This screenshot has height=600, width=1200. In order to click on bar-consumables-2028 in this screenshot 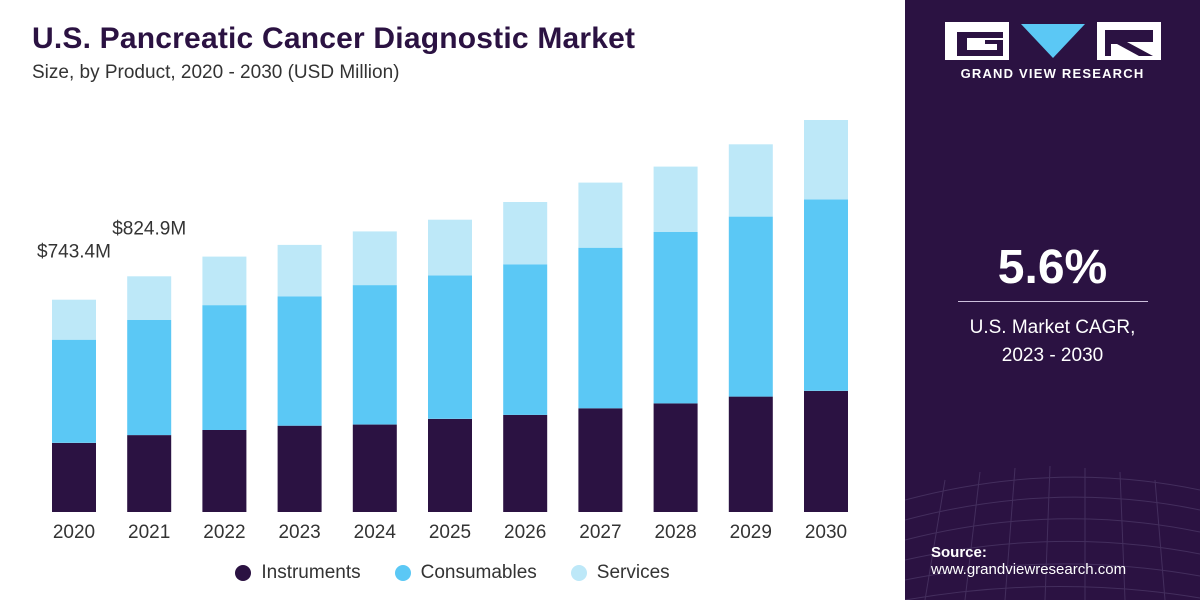, I will do `click(675, 318)`.